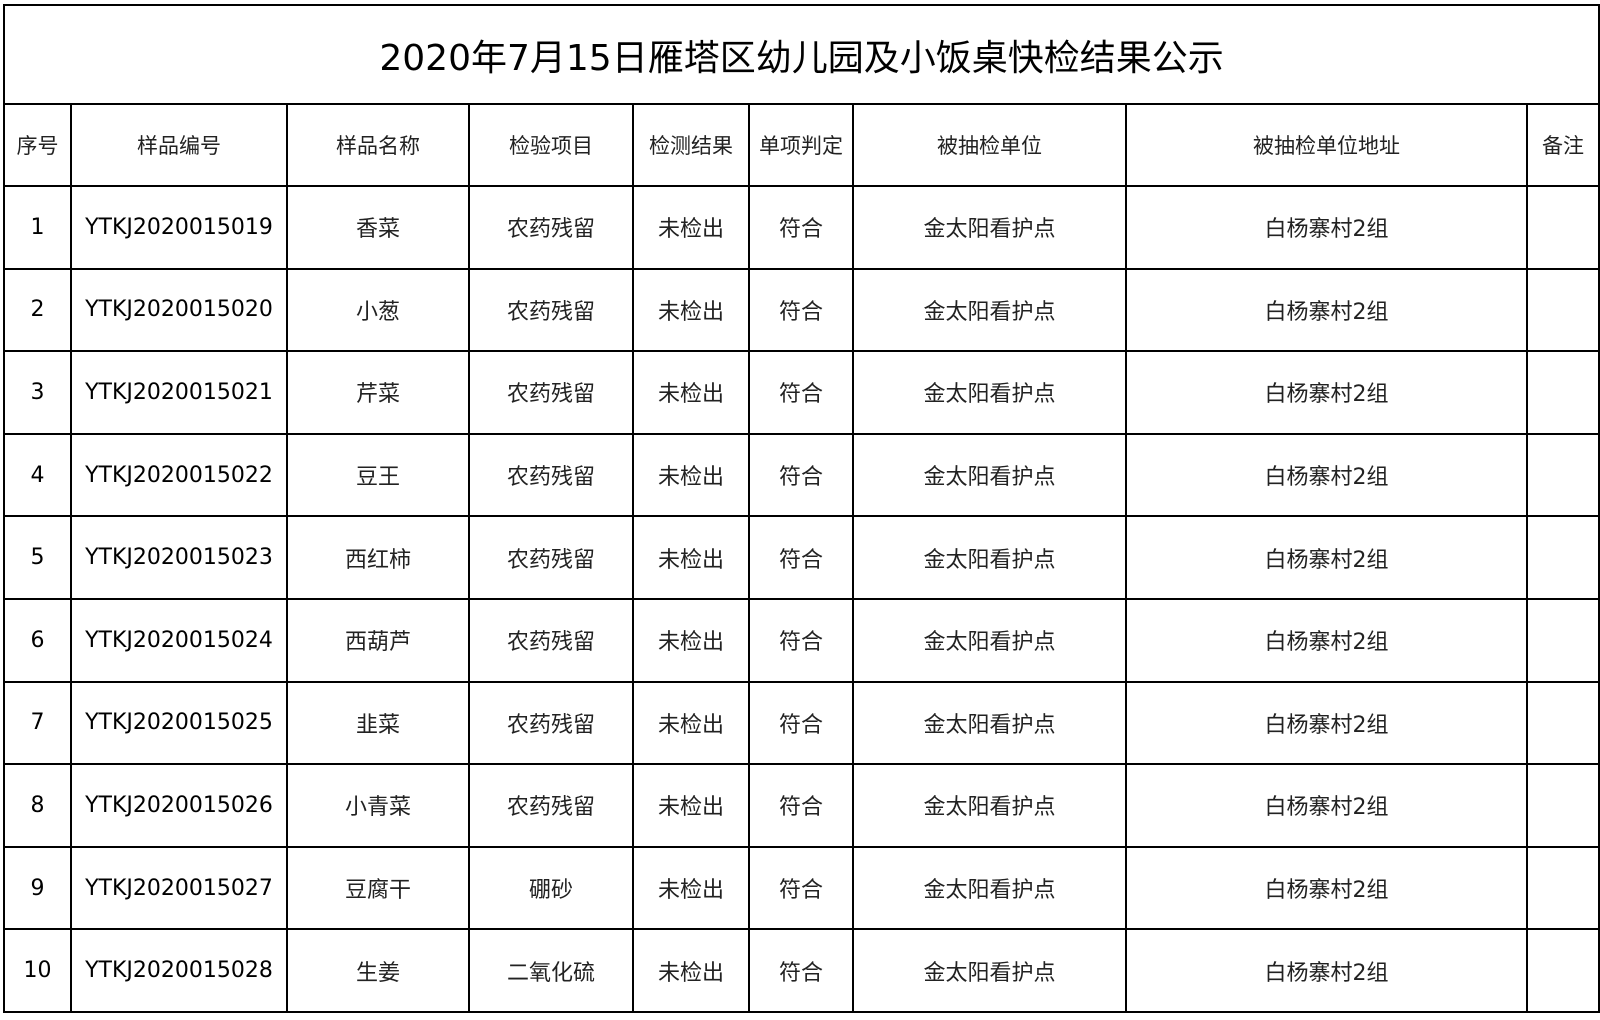 This screenshot has height=1020, width=1600. What do you see at coordinates (179, 475) in the screenshot?
I see `cell-sample-id: YTKJ2020015022` at bounding box center [179, 475].